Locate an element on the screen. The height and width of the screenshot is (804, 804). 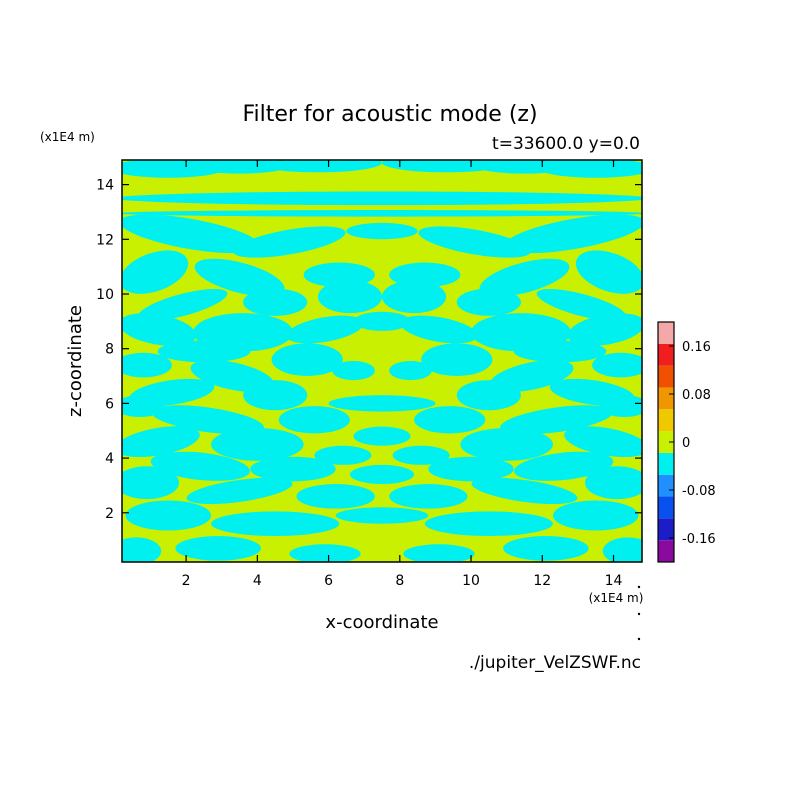
chart-title: Filter for acoustic mode (z) is located at coordinates (389, 114).